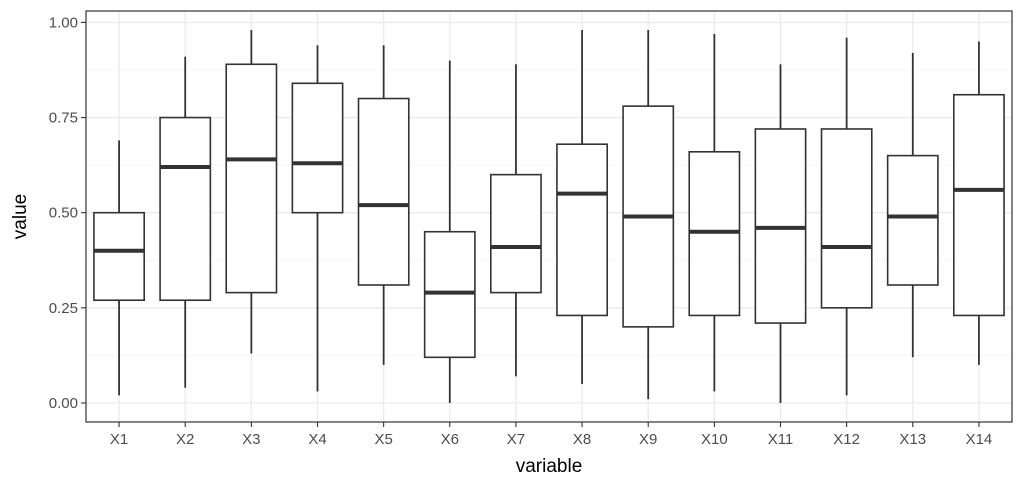  What do you see at coordinates (781, 439) in the screenshot?
I see `x-tick-label: X11` at bounding box center [781, 439].